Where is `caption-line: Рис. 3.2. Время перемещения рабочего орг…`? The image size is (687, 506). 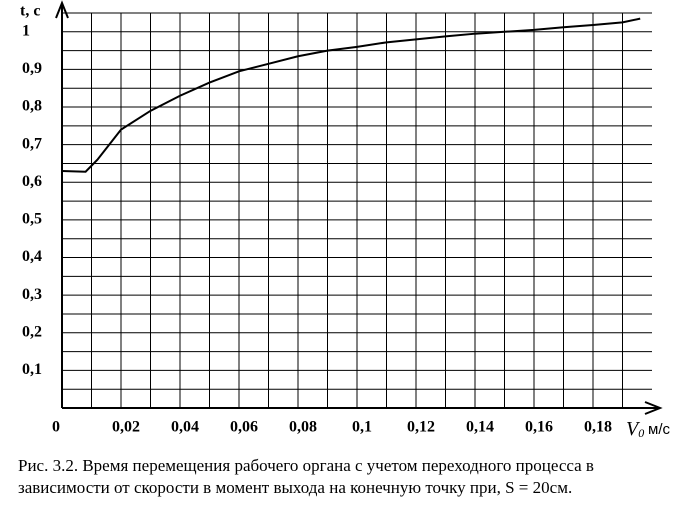
caption-line: Рис. 3.2. Время перемещения рабочего орг… is located at coordinates (306, 465).